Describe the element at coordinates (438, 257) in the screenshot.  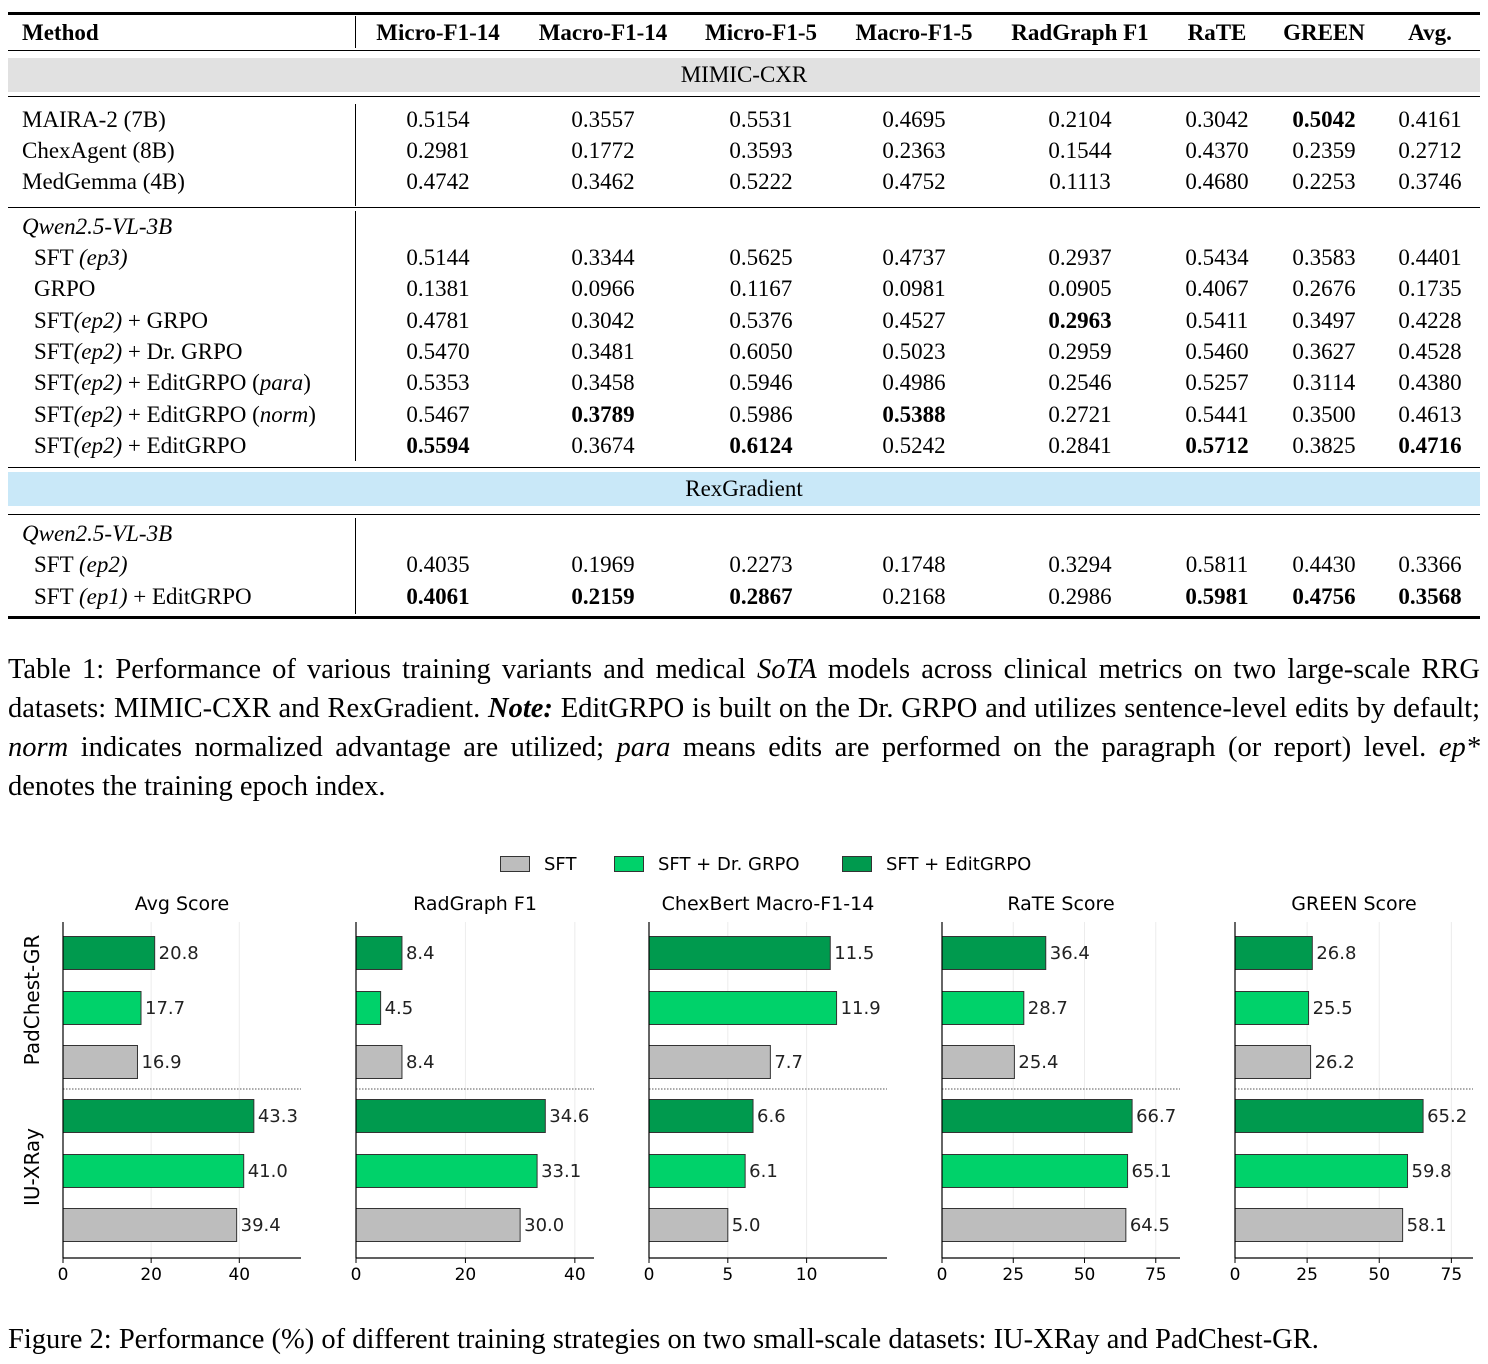
I see `value-cell: 0.5144` at that location.